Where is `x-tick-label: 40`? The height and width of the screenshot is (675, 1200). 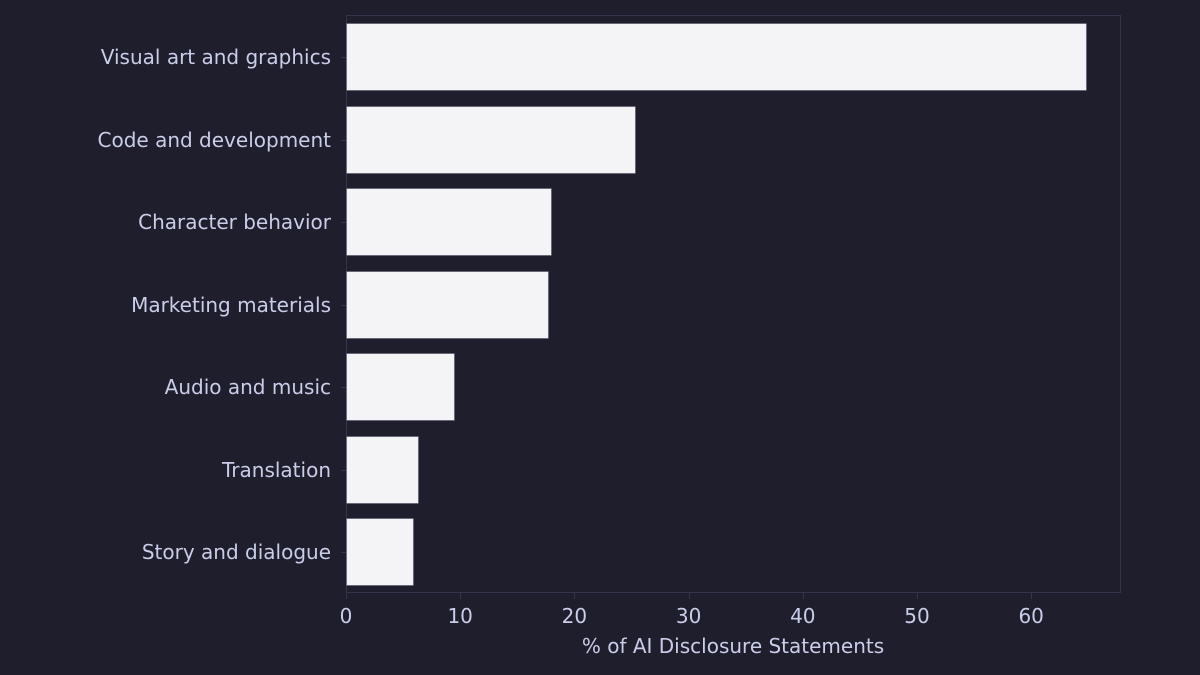 x-tick-label: 40 is located at coordinates (803, 616).